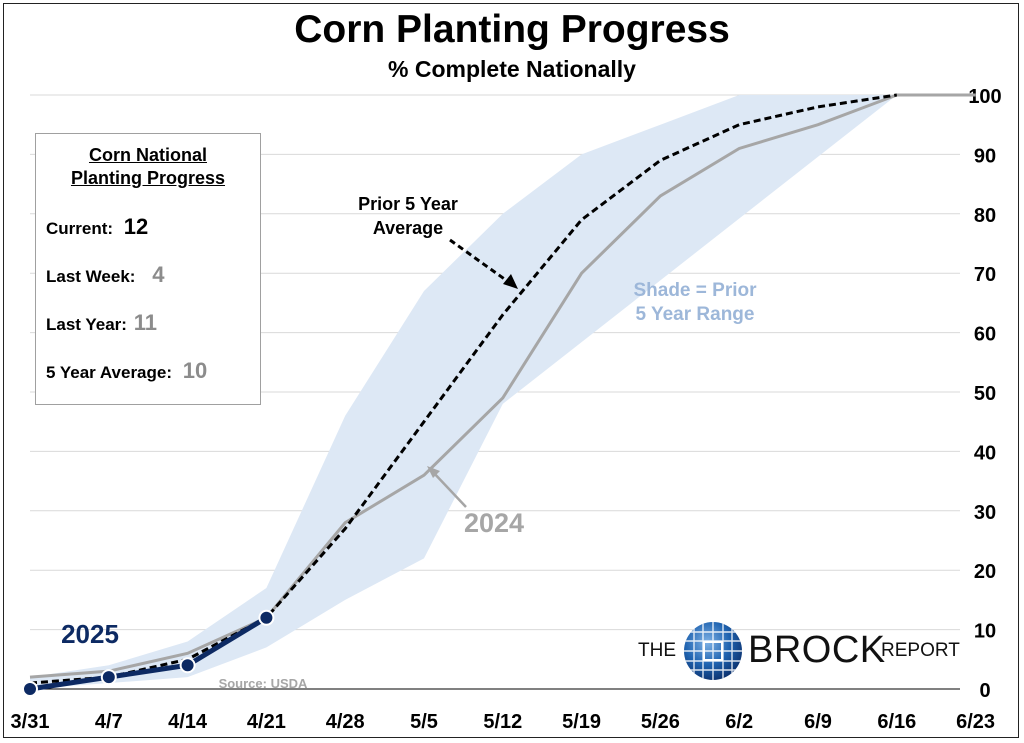 The image size is (1024, 743). I want to click on logo-brock-text: BROCK, so click(817, 650).